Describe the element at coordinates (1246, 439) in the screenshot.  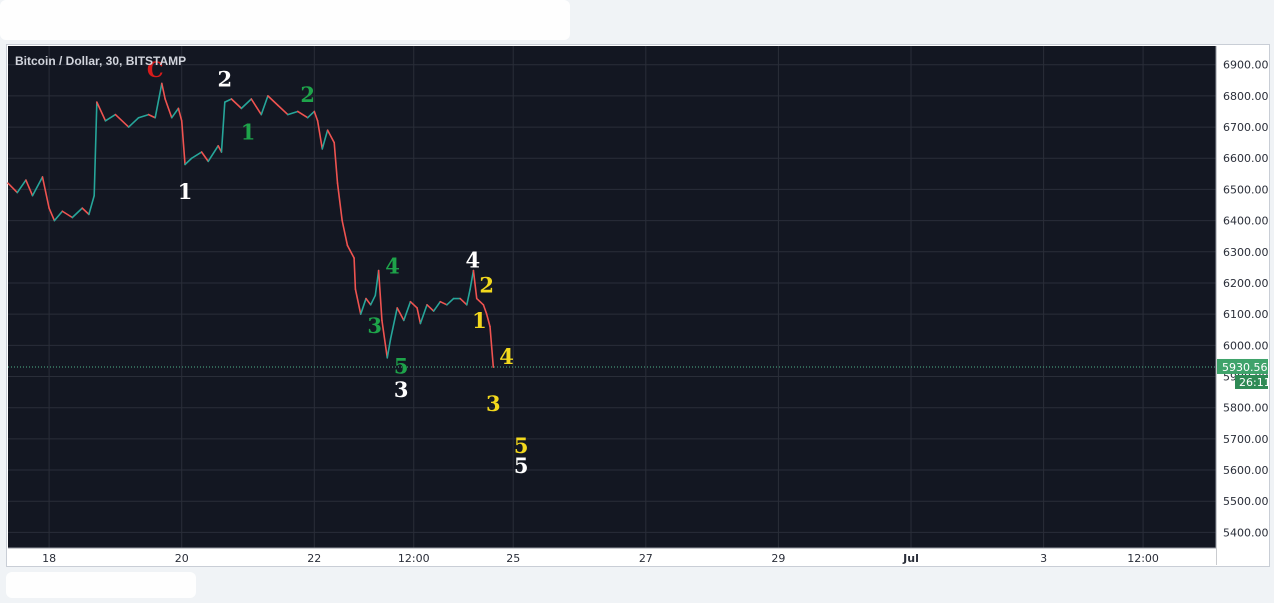
I see `y-tick-label: 5700.00` at that location.